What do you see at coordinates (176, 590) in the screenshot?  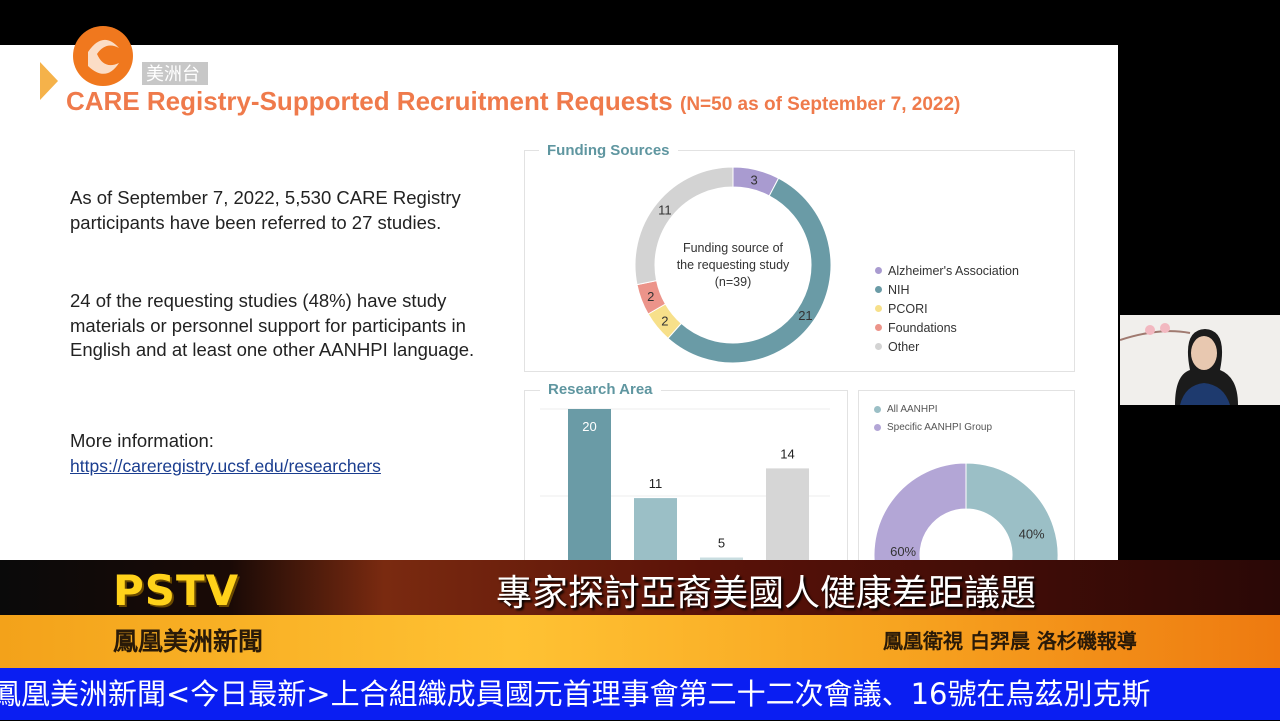 I see `pstv-brand: PSTV` at bounding box center [176, 590].